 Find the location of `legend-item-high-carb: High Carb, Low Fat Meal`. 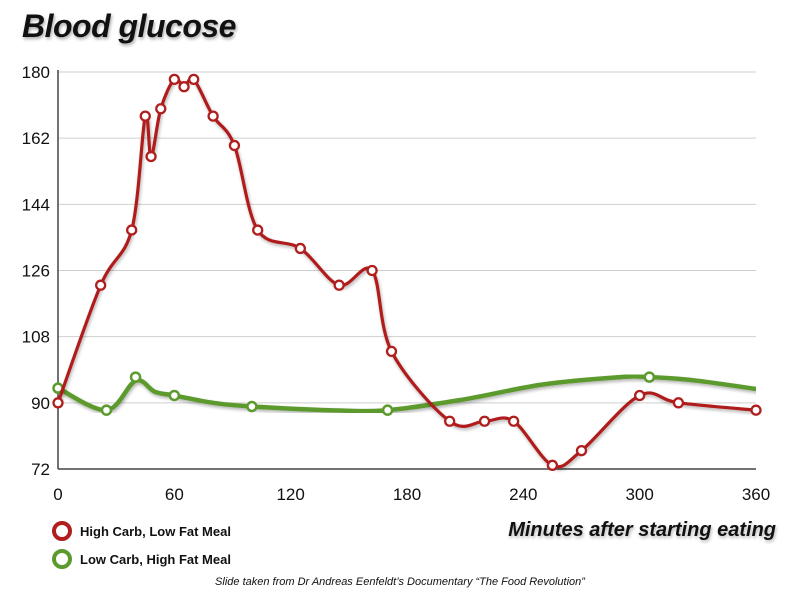

legend-item-high-carb: High Carb, Low Fat Meal is located at coordinates (141, 531).